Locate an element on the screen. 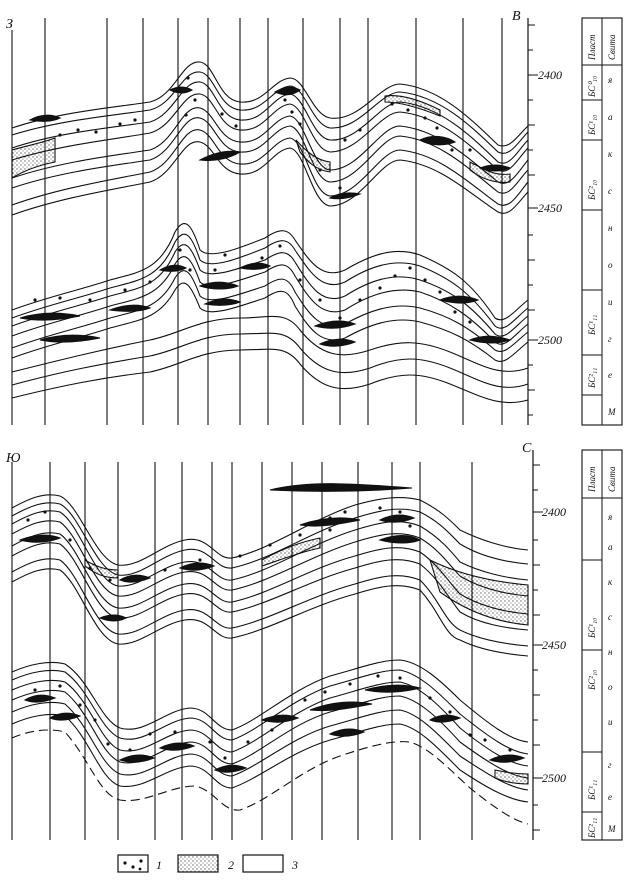 Image resolution: width=631 pixels, height=889 pixels. upper-tick-2400: 2400 is located at coordinates (550, 75).